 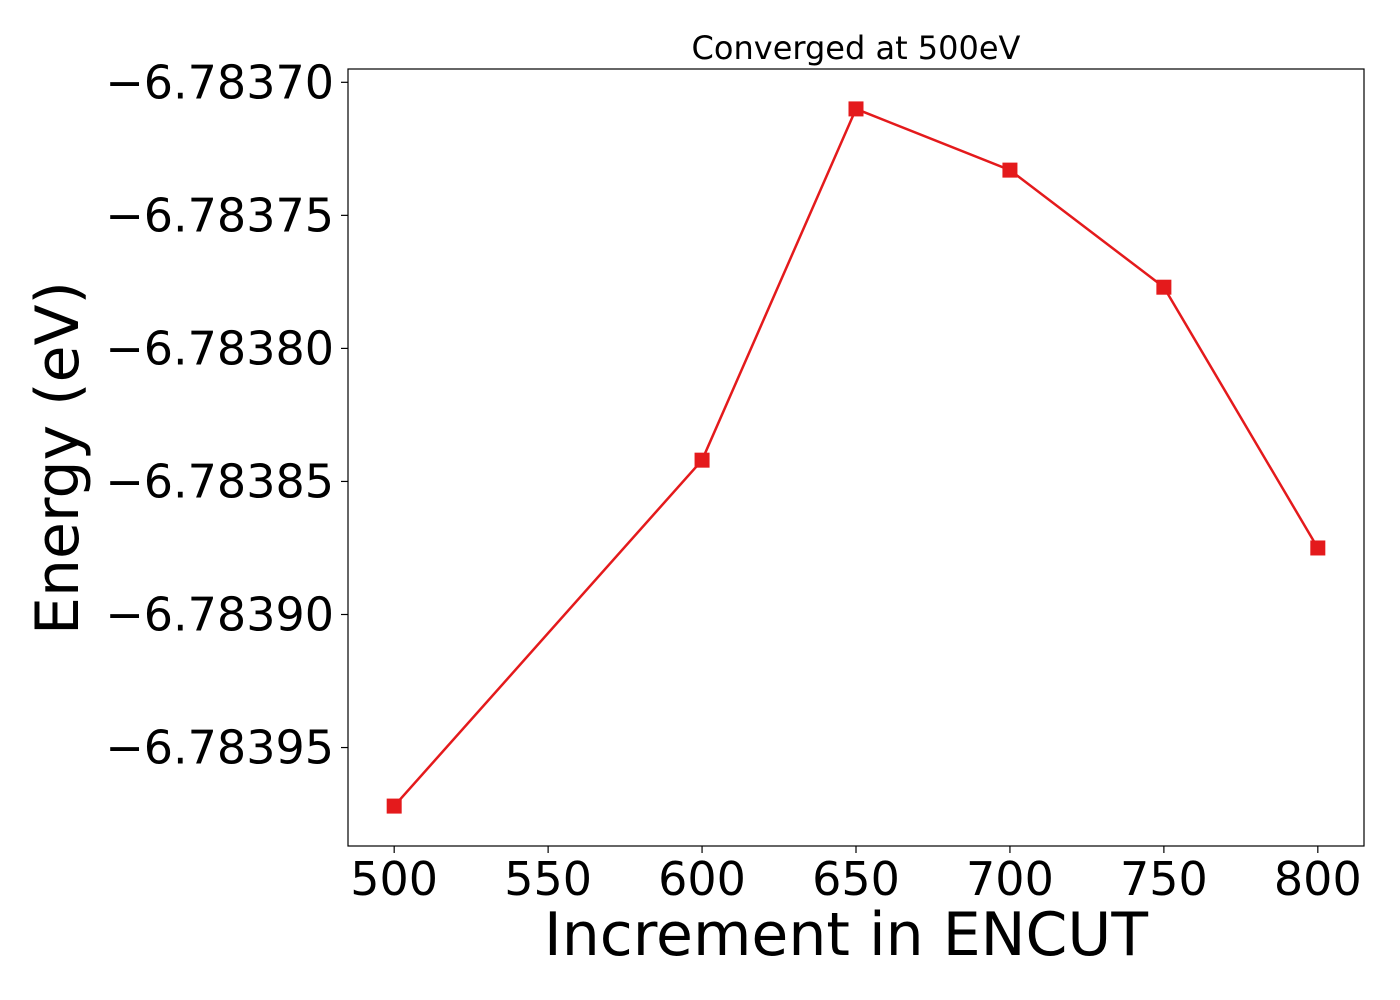 I want to click on y-tick-label: −6.78380, so click(x=219, y=348).